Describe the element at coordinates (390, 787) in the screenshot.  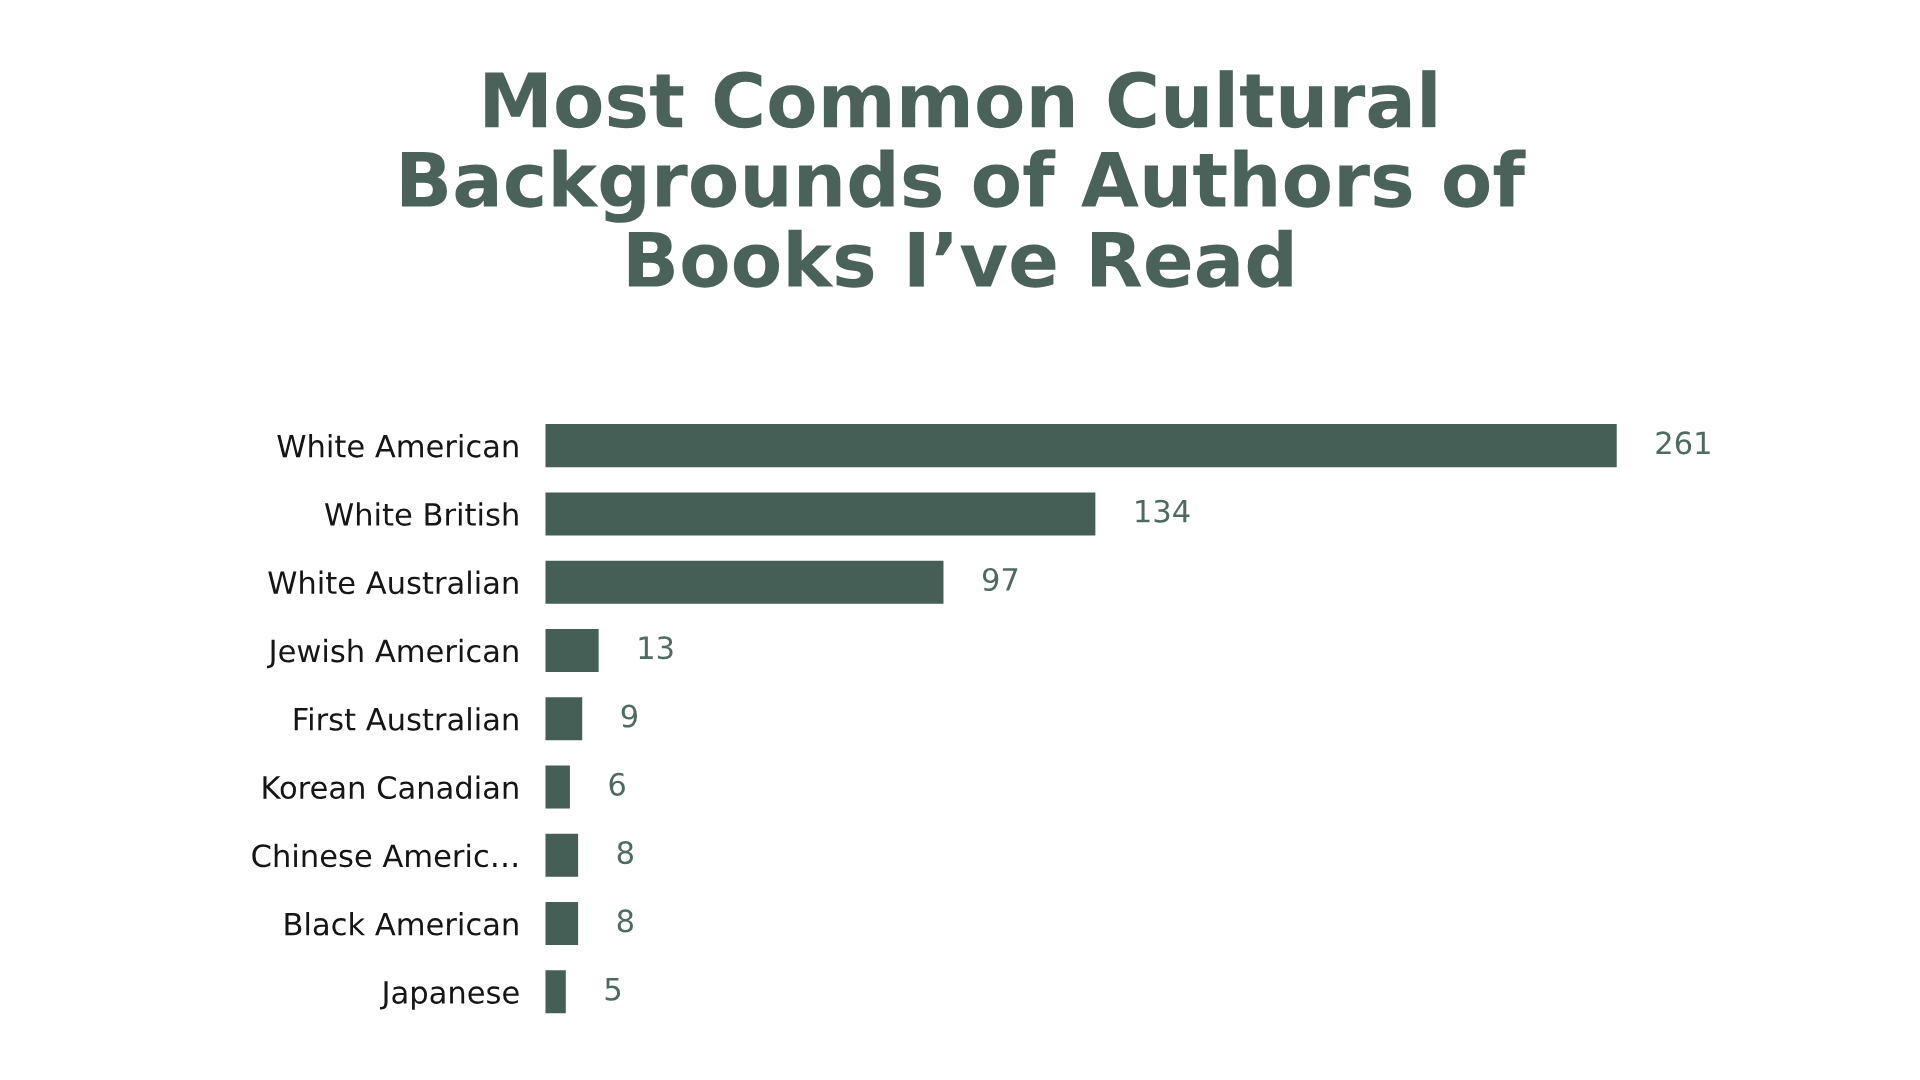
I see `y-tick-label: Korean Canadian` at that location.